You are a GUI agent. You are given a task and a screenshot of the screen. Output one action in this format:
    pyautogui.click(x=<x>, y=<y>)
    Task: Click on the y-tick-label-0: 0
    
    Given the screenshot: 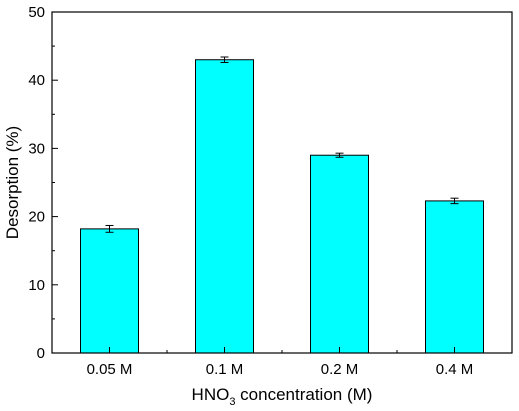 What is the action you would take?
    pyautogui.click(x=41, y=353)
    